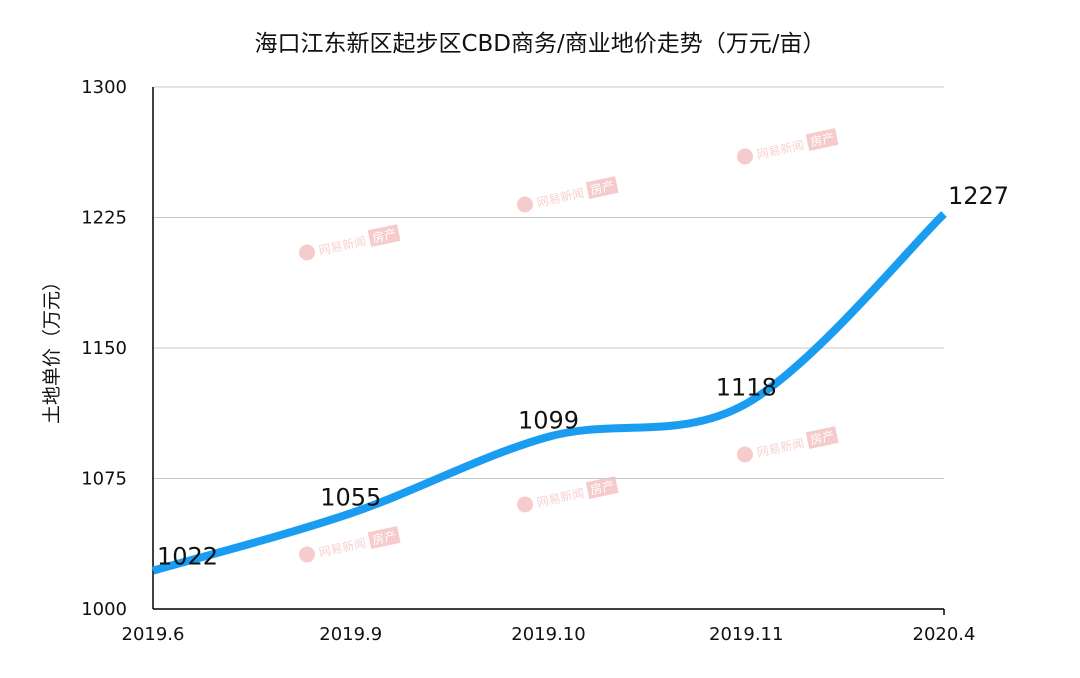 This screenshot has width=1080, height=678. What do you see at coordinates (978, 196) in the screenshot?
I see `data-label: 1227` at bounding box center [978, 196].